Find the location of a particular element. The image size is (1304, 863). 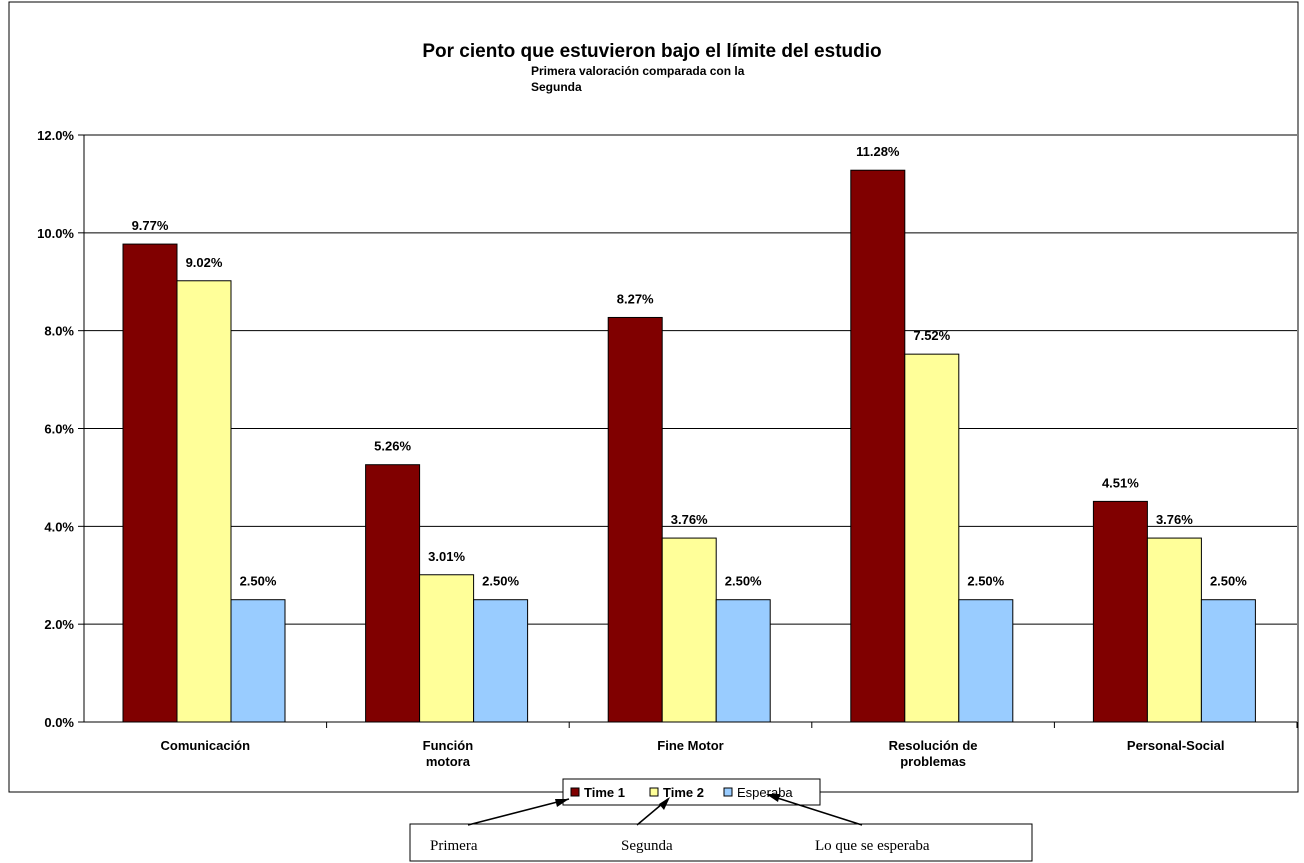

bar-label-time2: 9.02% is located at coordinates (204, 262).